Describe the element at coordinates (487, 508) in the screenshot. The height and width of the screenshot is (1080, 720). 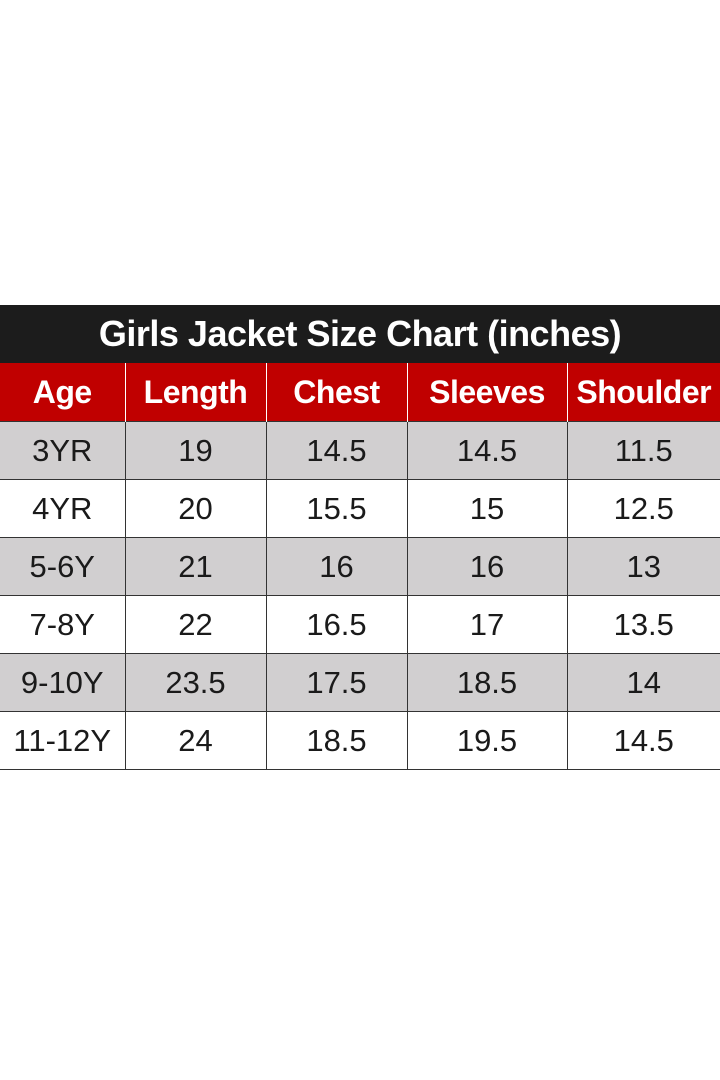
I see `cell-sleeves: 15` at that location.